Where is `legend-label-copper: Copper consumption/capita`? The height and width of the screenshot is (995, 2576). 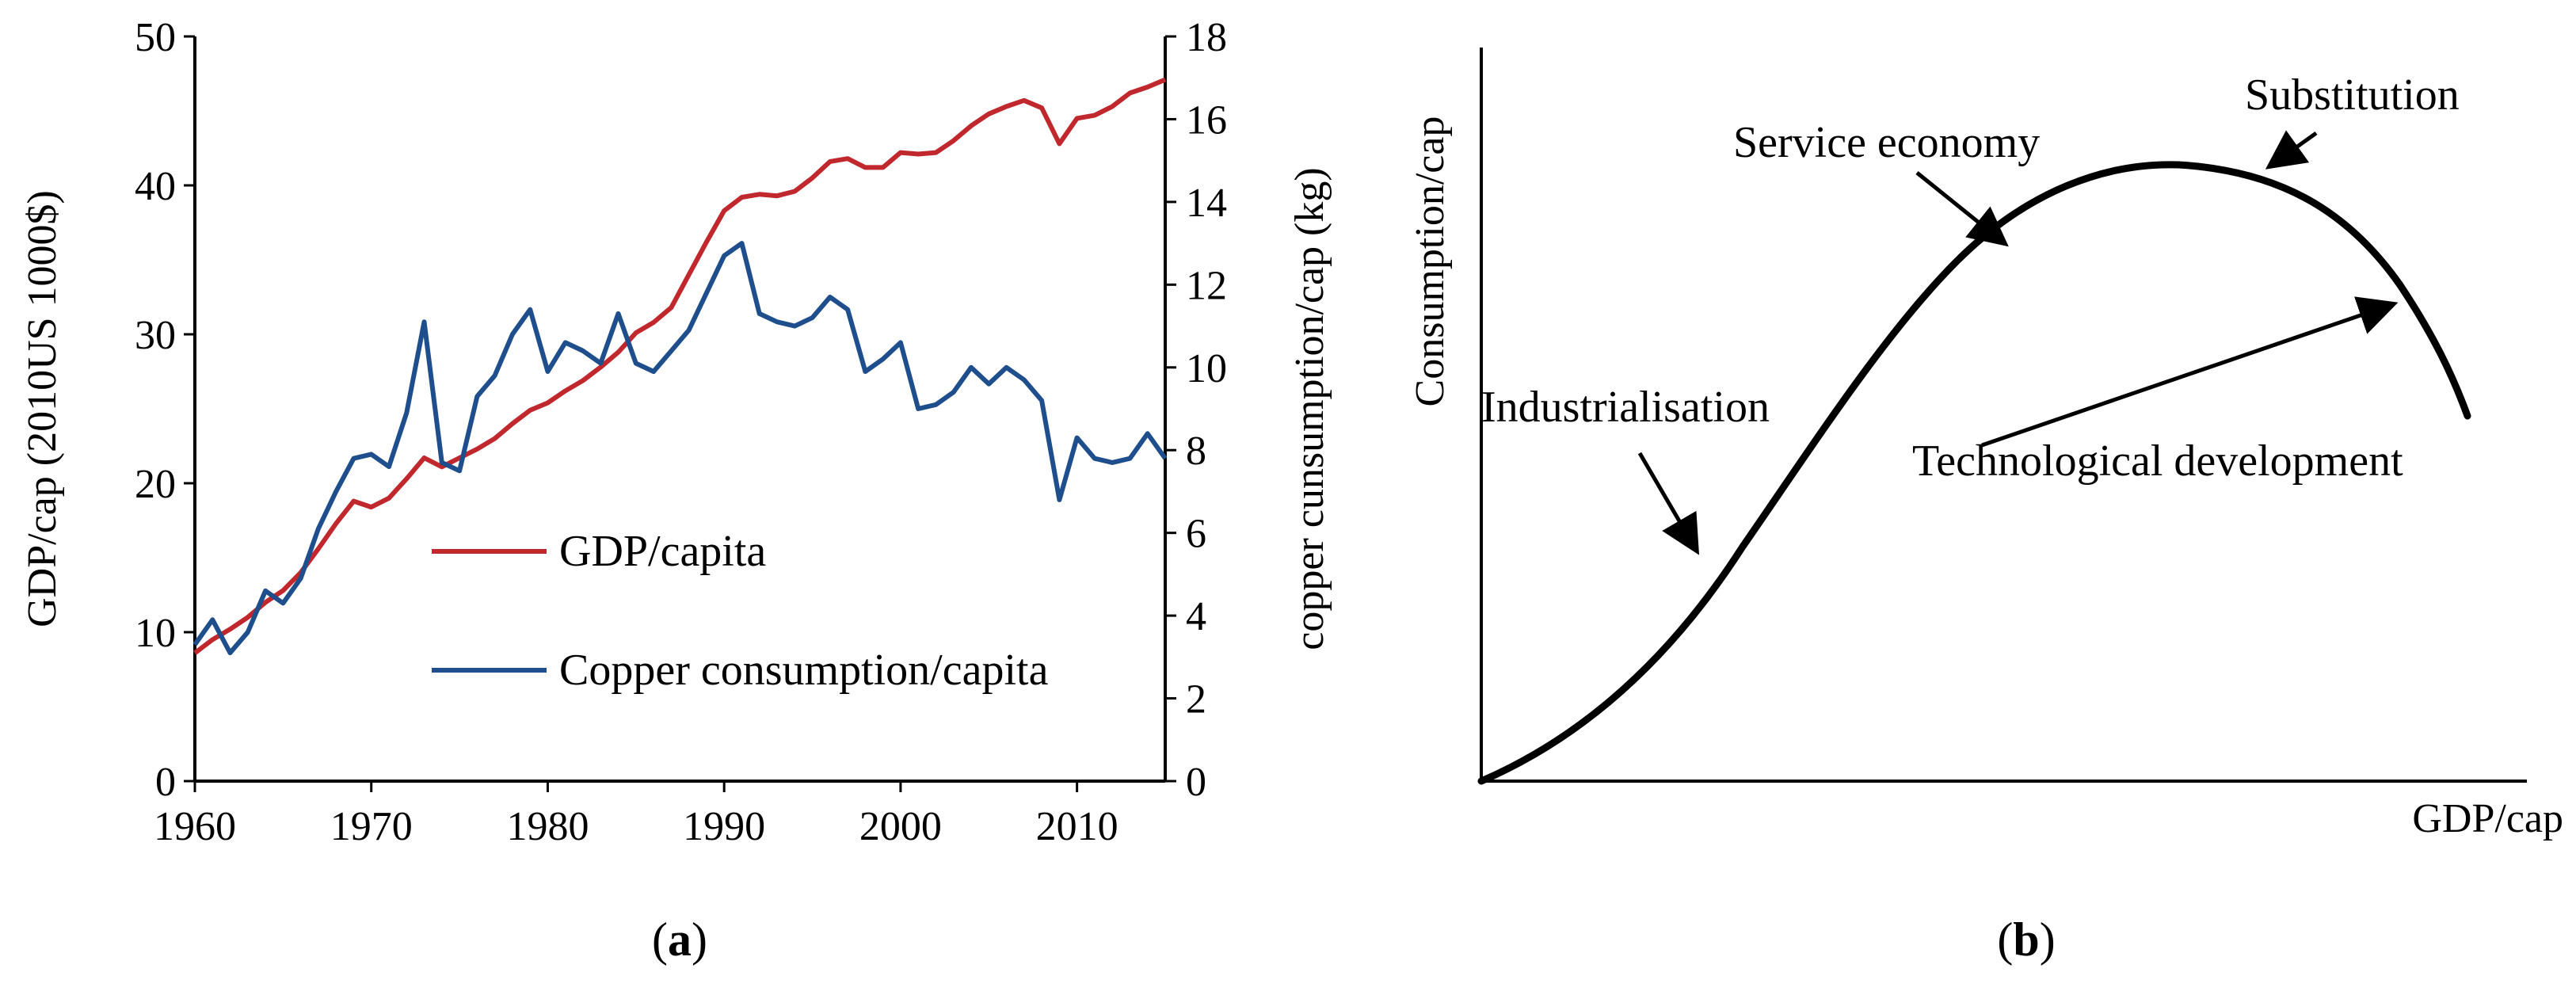 legend-label-copper: Copper consumption/capita is located at coordinates (804, 670).